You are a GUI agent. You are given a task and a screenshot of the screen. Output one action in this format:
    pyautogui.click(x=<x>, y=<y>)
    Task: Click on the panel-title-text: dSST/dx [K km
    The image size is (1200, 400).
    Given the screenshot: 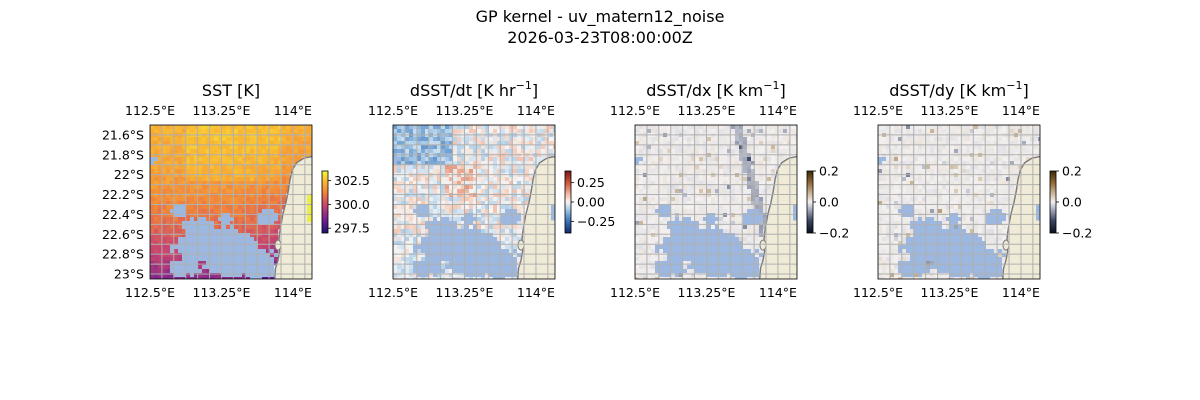 What is the action you would take?
    pyautogui.click(x=704, y=90)
    